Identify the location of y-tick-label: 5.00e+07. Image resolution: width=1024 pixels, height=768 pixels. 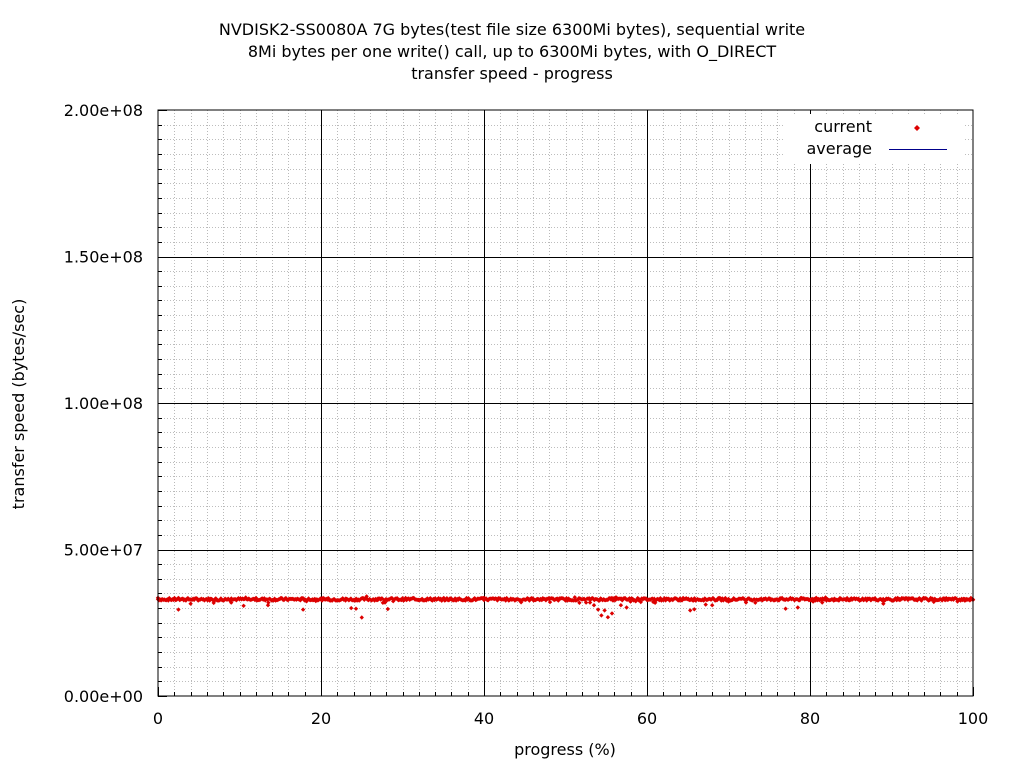
(103, 550).